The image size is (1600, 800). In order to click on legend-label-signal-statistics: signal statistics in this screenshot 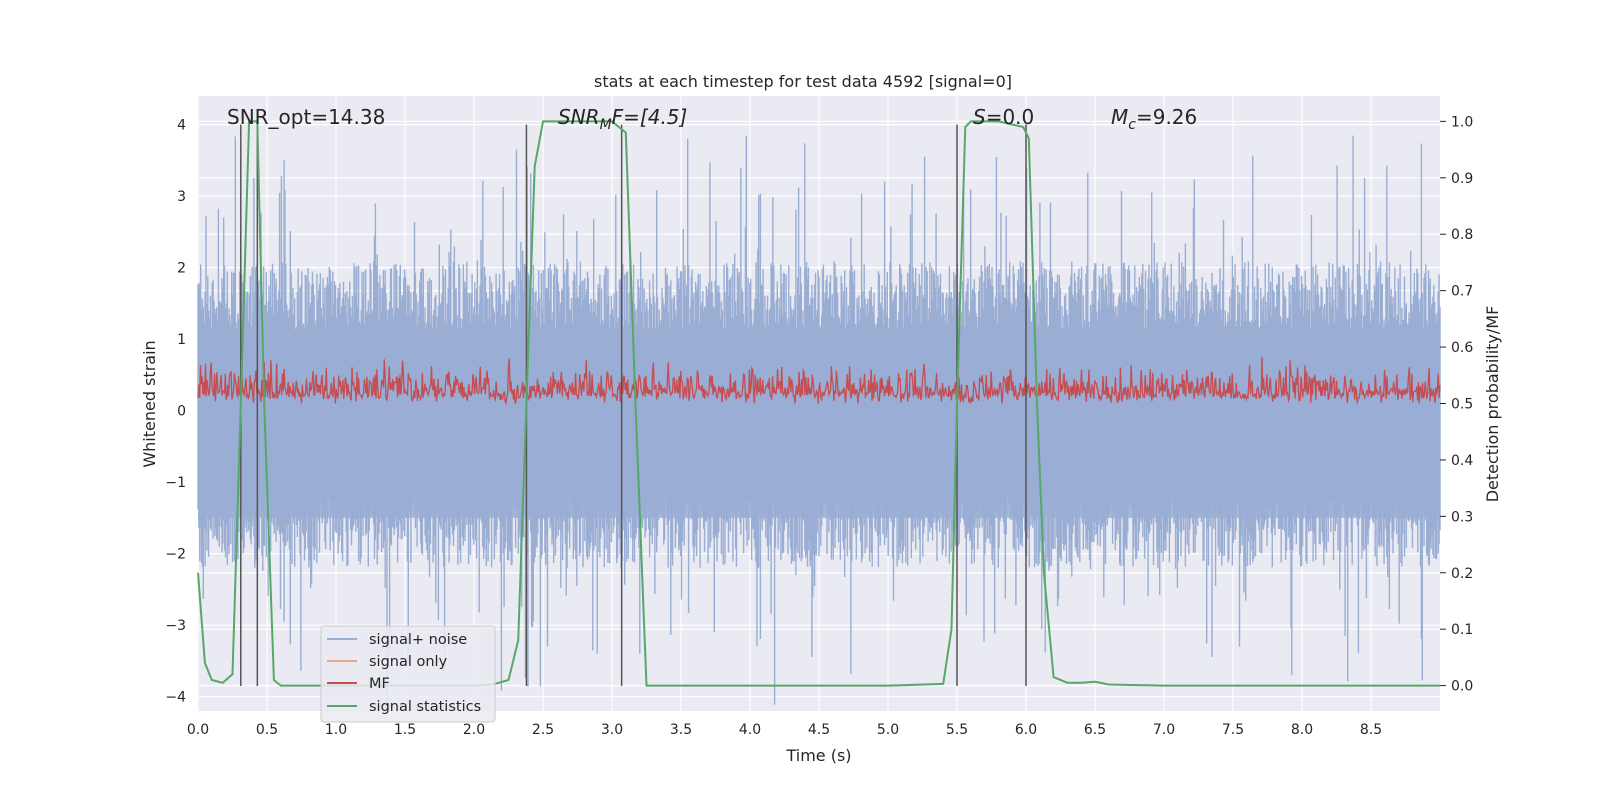, I will do `click(425, 707)`.